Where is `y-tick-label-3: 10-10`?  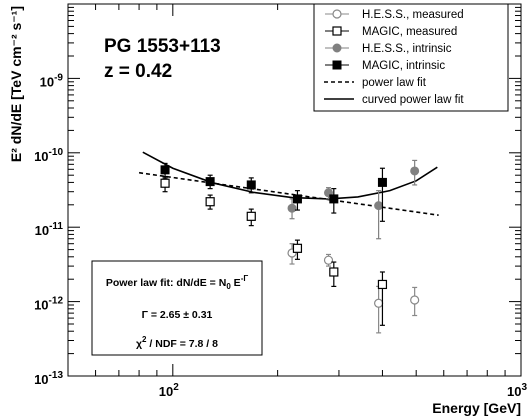 y-tick-label-3: 10-10 is located at coordinates (48, 155).